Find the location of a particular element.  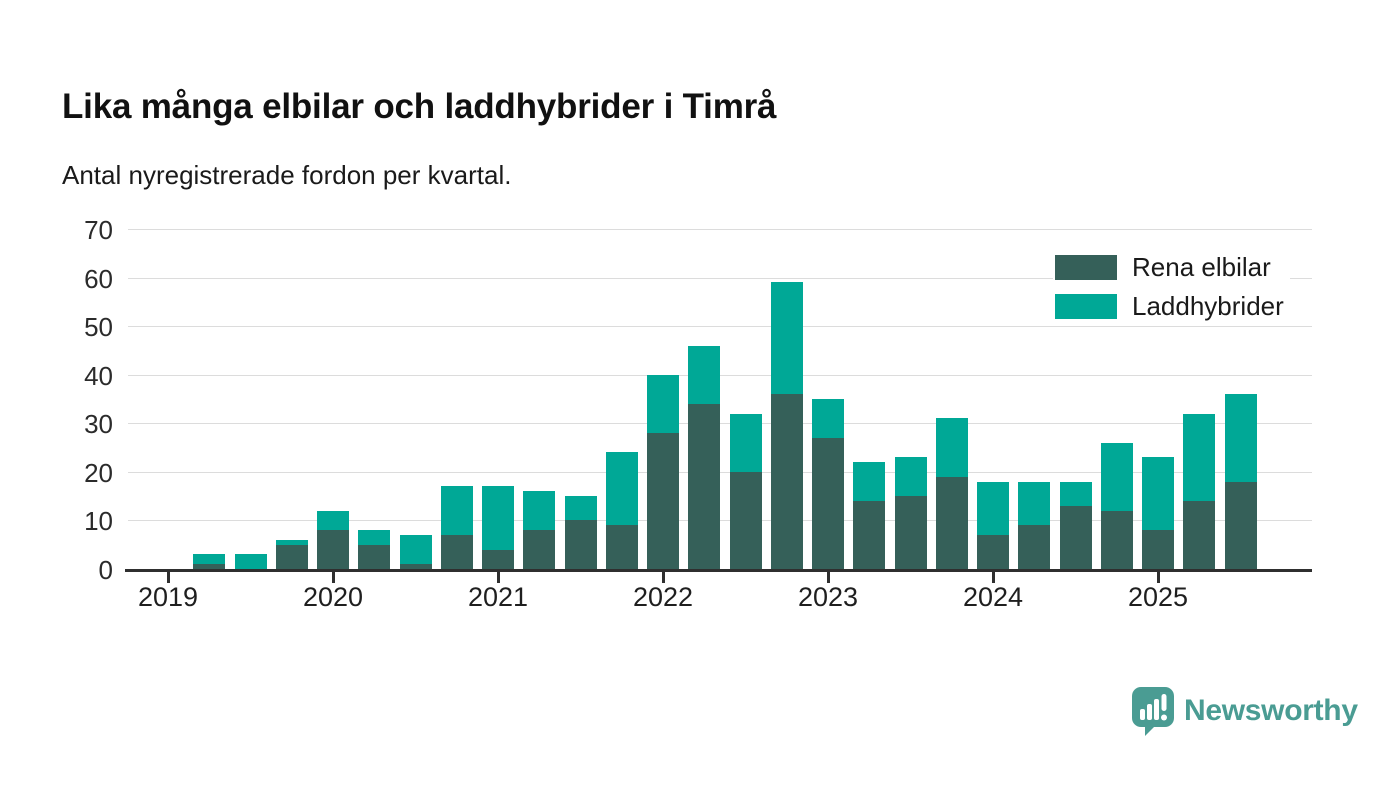

bar-2023-q3 is located at coordinates (910, 513).